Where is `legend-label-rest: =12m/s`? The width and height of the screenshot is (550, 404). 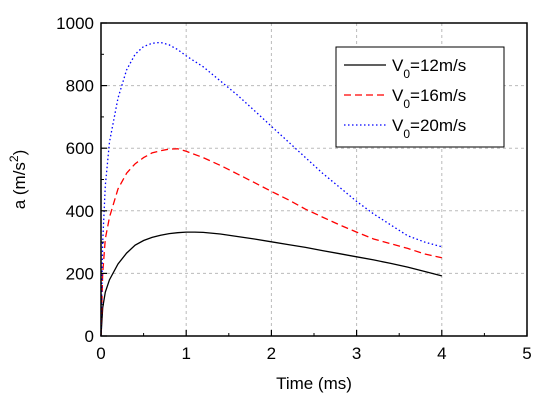
legend-label-rest: =12m/s is located at coordinates (438, 65).